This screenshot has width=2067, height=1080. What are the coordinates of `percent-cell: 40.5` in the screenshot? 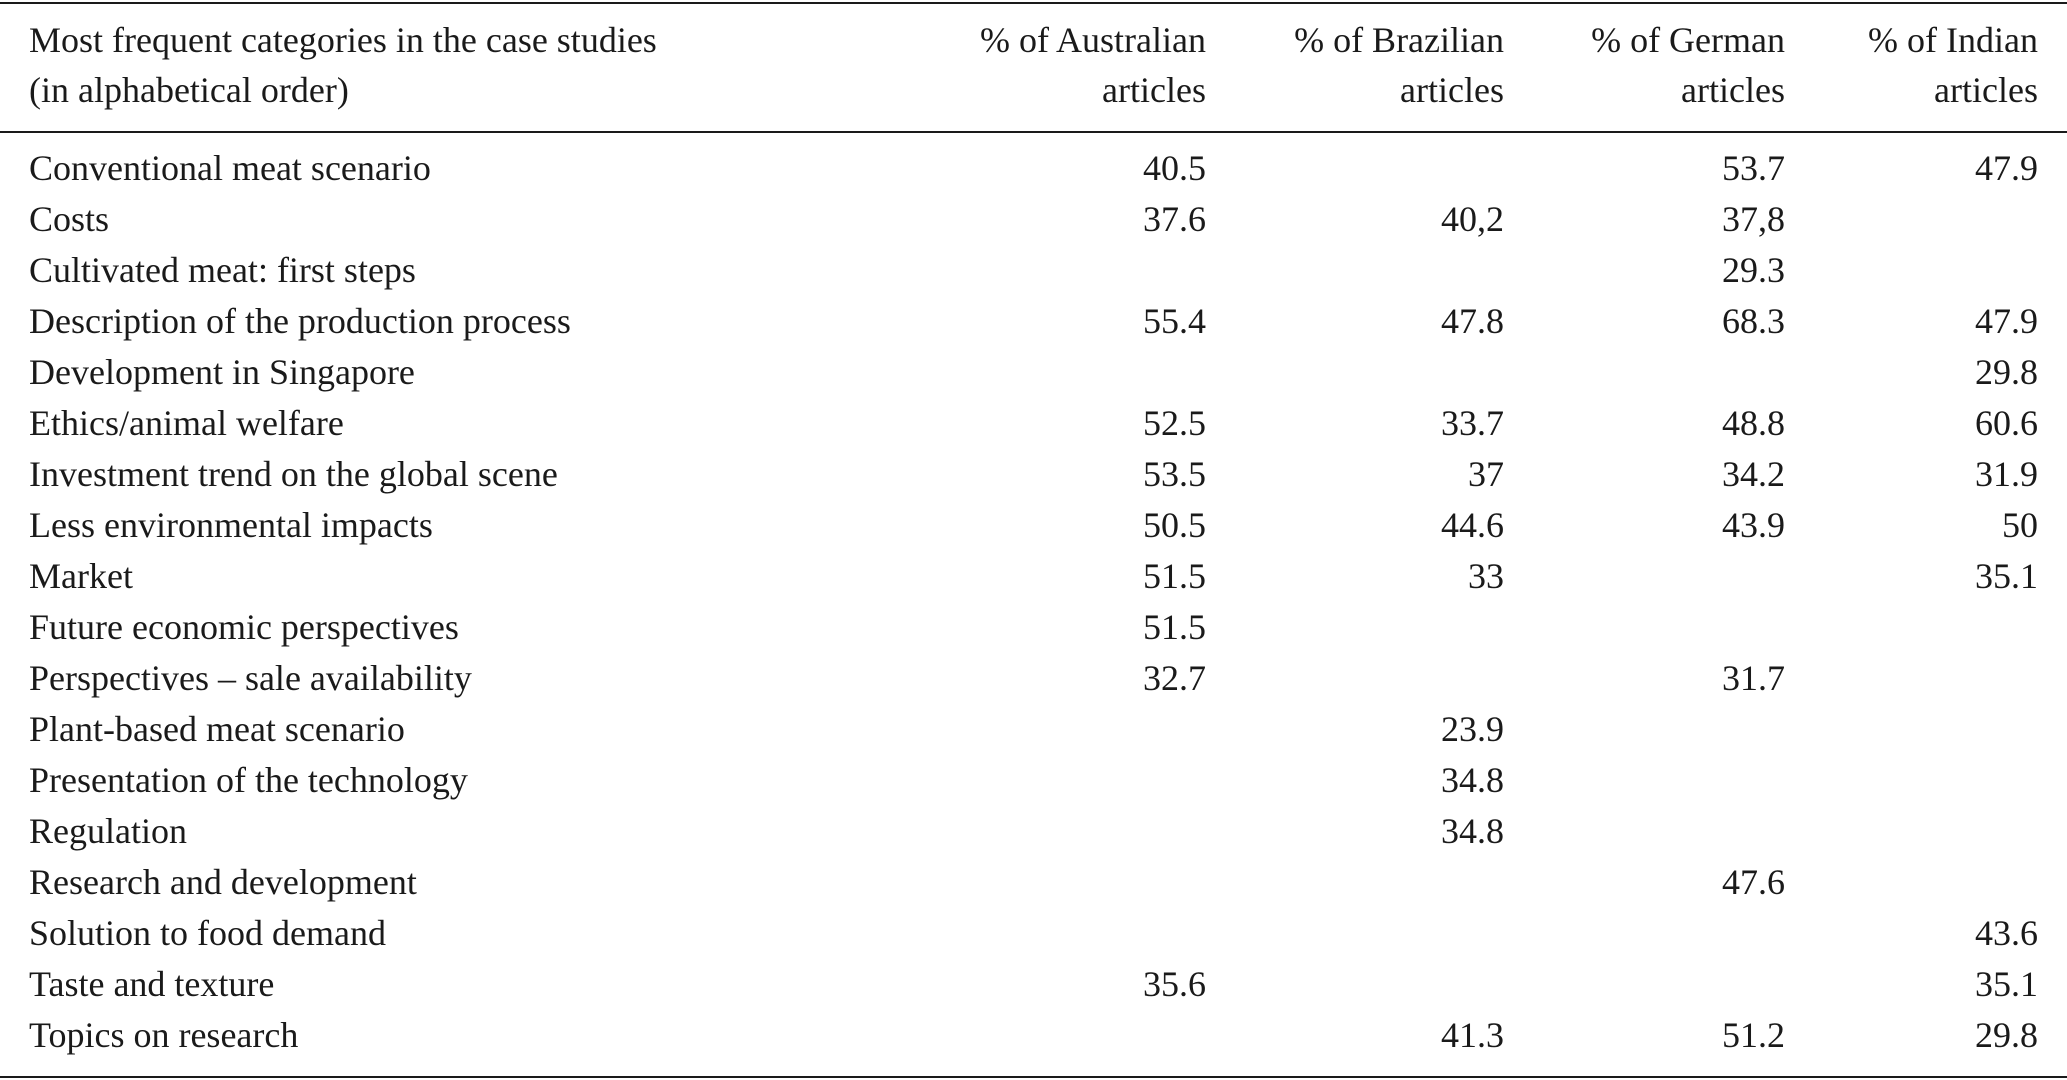 It's located at (1174, 168).